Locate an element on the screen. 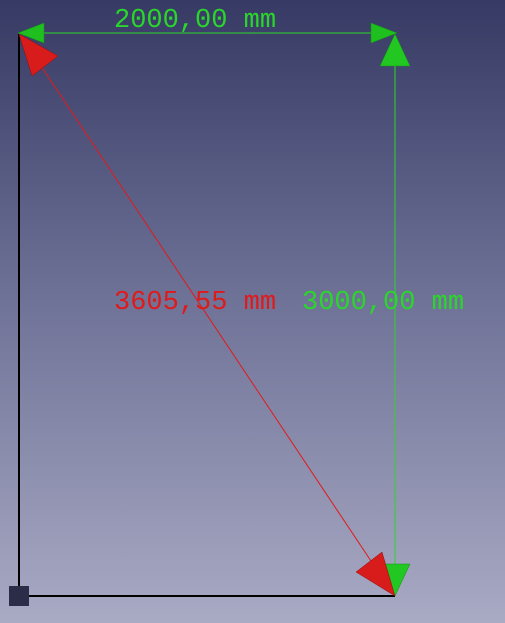  diagonal-bottom-arrowhead-icon is located at coordinates (375, 574).